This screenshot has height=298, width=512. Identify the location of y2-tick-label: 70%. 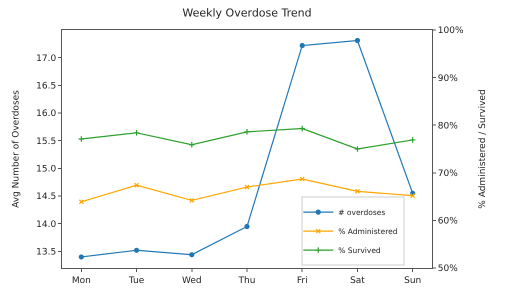
(448, 173).